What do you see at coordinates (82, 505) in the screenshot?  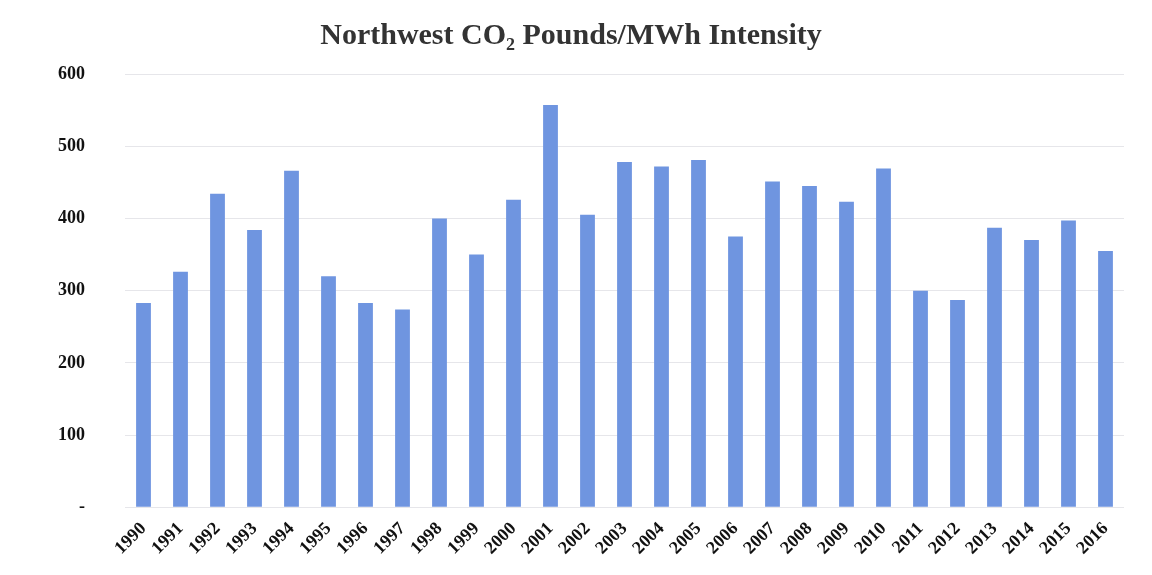 I see `y-tick-label: -` at bounding box center [82, 505].